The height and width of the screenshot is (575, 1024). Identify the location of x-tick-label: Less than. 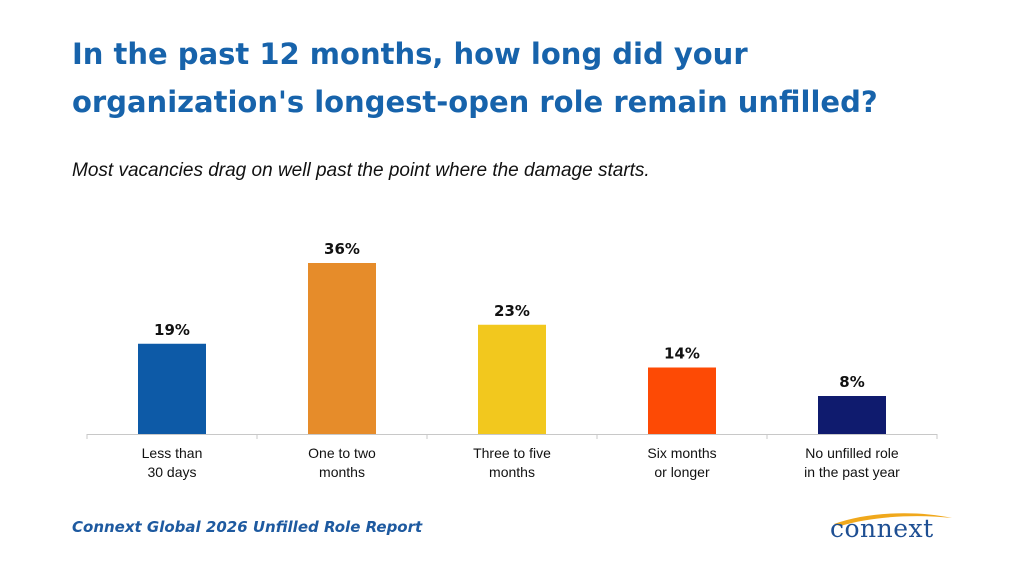
(172, 453).